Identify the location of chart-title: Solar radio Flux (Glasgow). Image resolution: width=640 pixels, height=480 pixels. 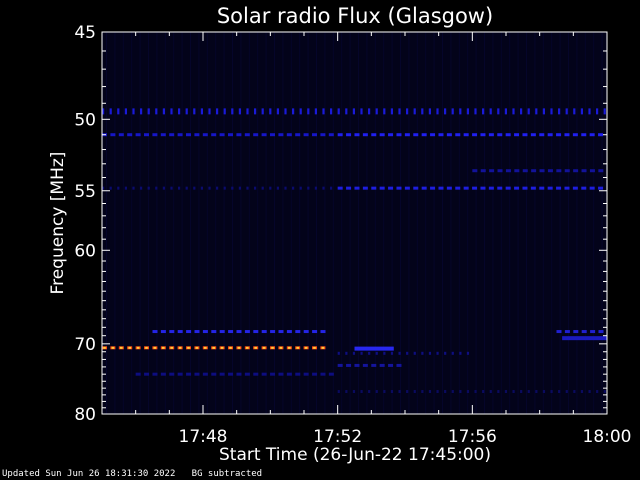
(355, 16).